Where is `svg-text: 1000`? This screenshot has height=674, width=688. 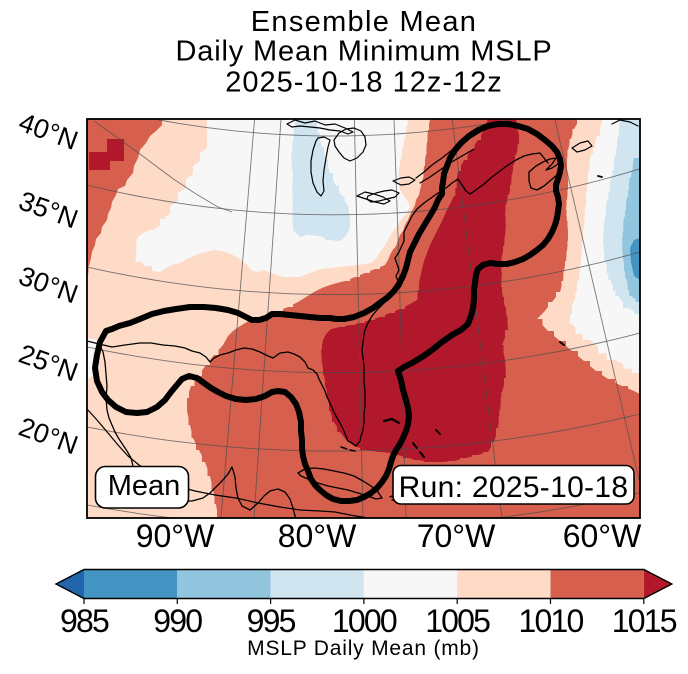
svg-text: 1000 is located at coordinates (364, 621).